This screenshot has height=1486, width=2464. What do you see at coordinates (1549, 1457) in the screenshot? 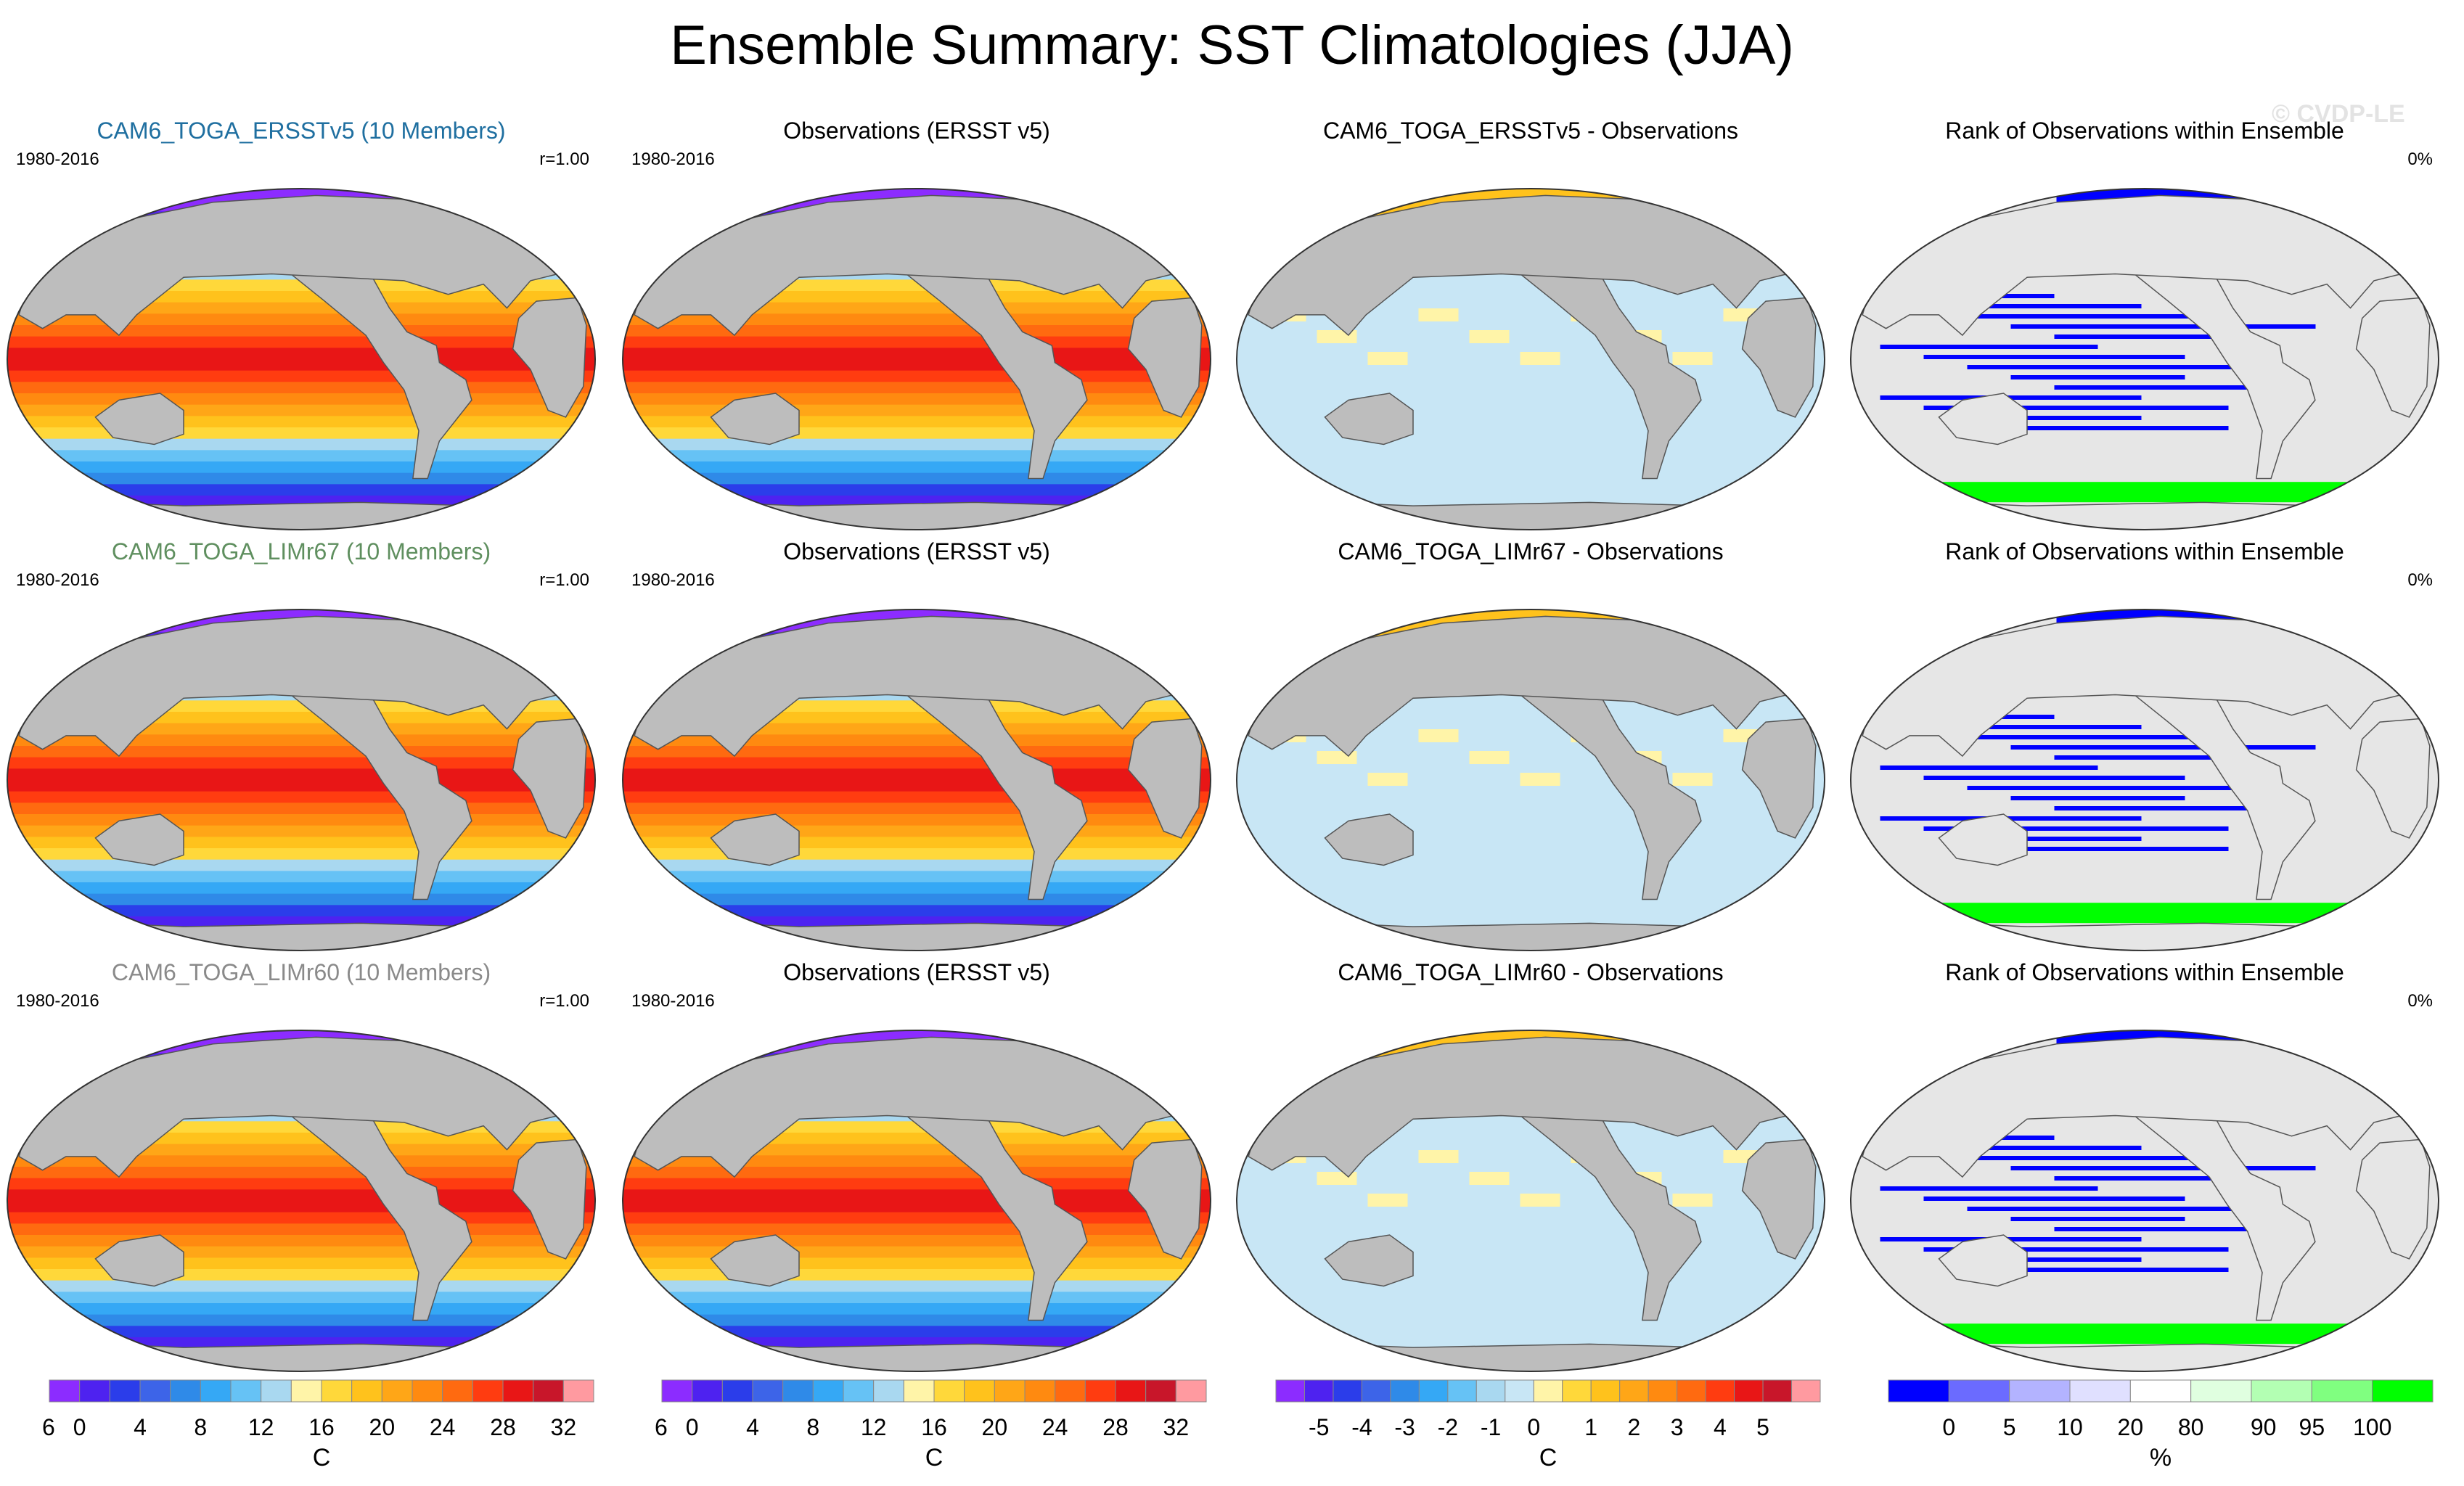
I see `colorbar-unit-label: C` at bounding box center [1549, 1457].